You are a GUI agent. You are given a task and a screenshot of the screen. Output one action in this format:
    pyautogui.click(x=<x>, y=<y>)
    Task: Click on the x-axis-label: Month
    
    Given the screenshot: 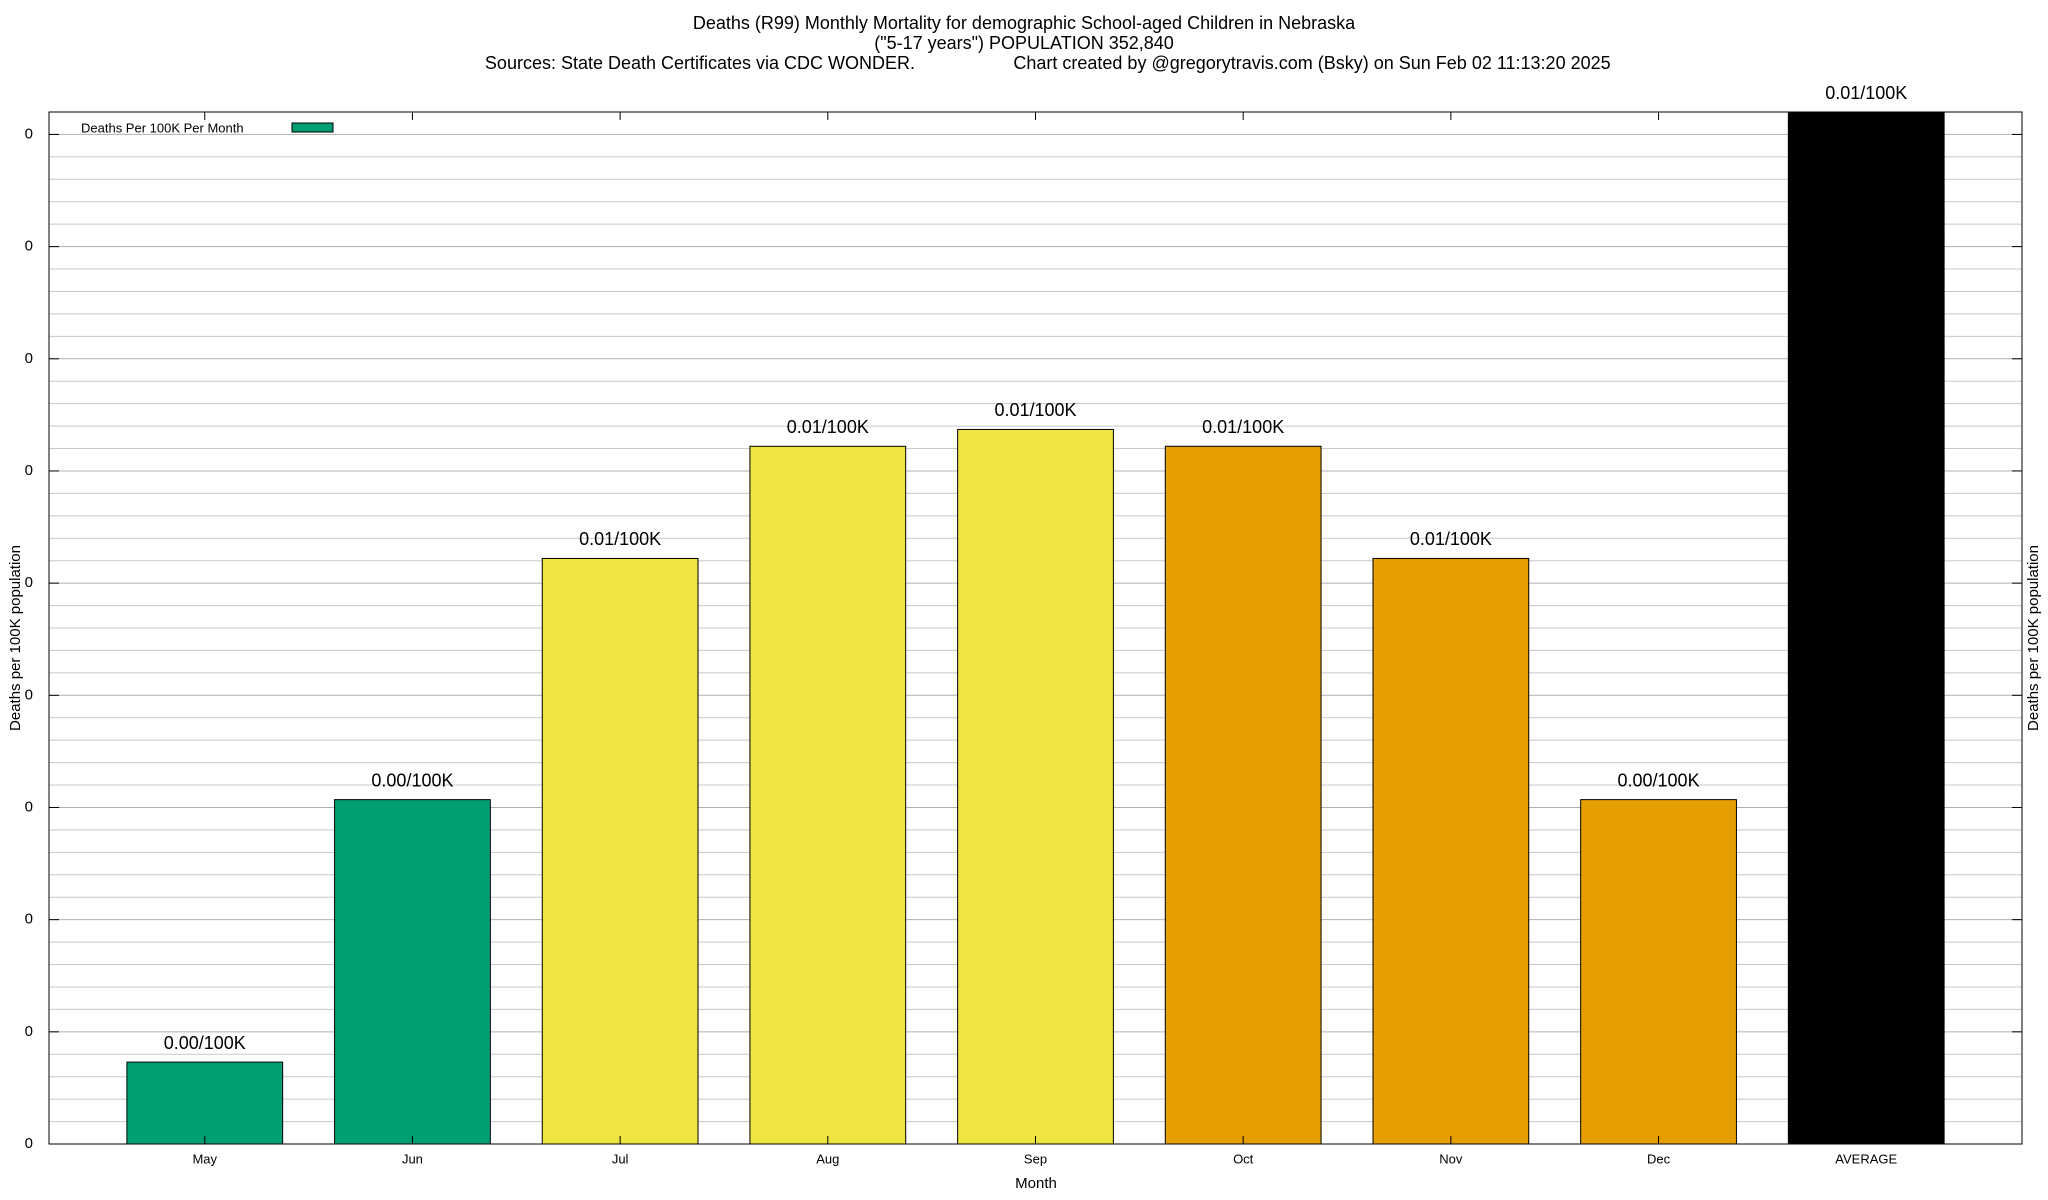 What is the action you would take?
    pyautogui.click(x=1036, y=1183)
    